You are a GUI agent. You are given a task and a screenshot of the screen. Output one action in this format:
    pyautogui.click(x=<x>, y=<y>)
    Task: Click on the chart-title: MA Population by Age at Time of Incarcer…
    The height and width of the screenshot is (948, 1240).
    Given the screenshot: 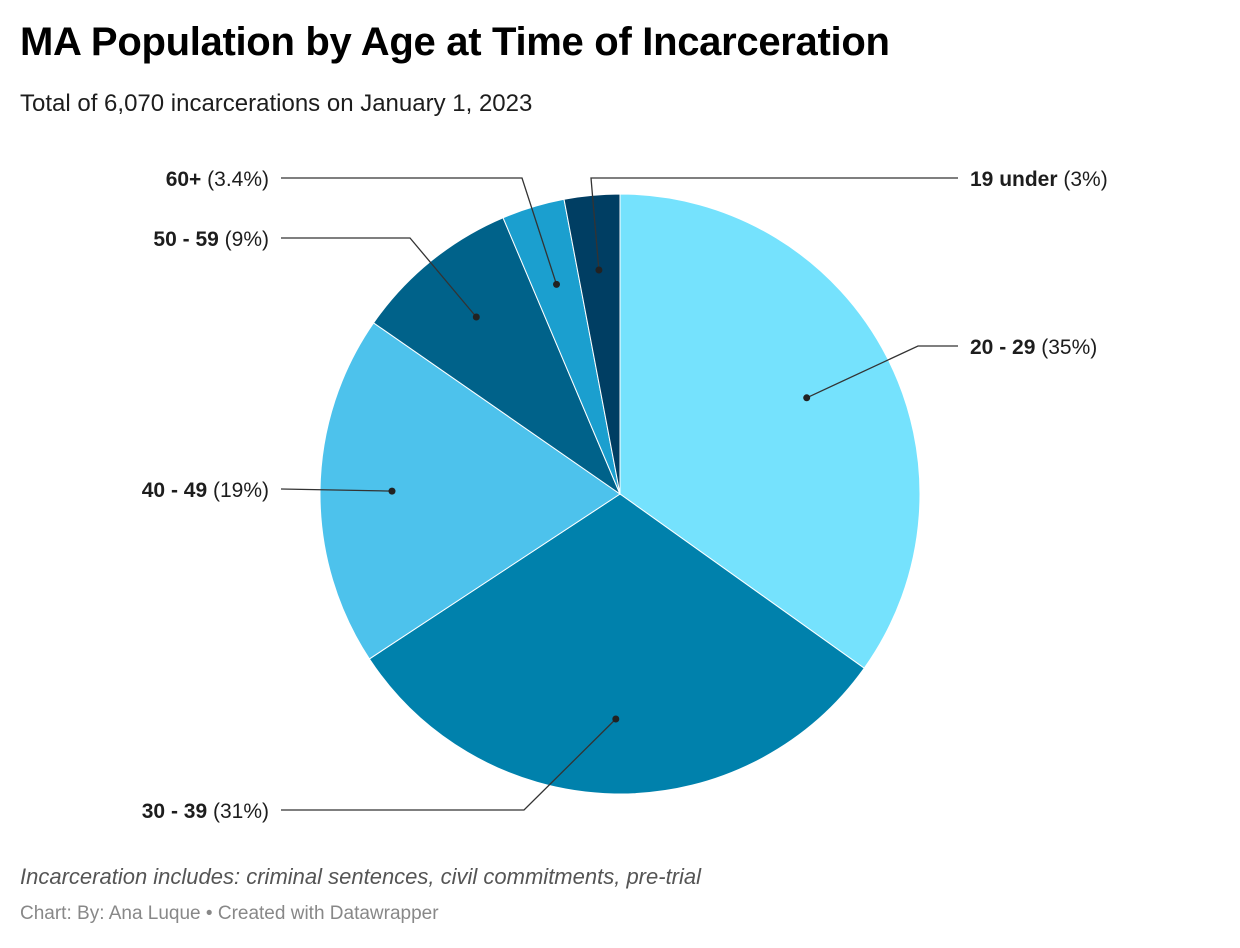 What is the action you would take?
    pyautogui.click(x=455, y=42)
    